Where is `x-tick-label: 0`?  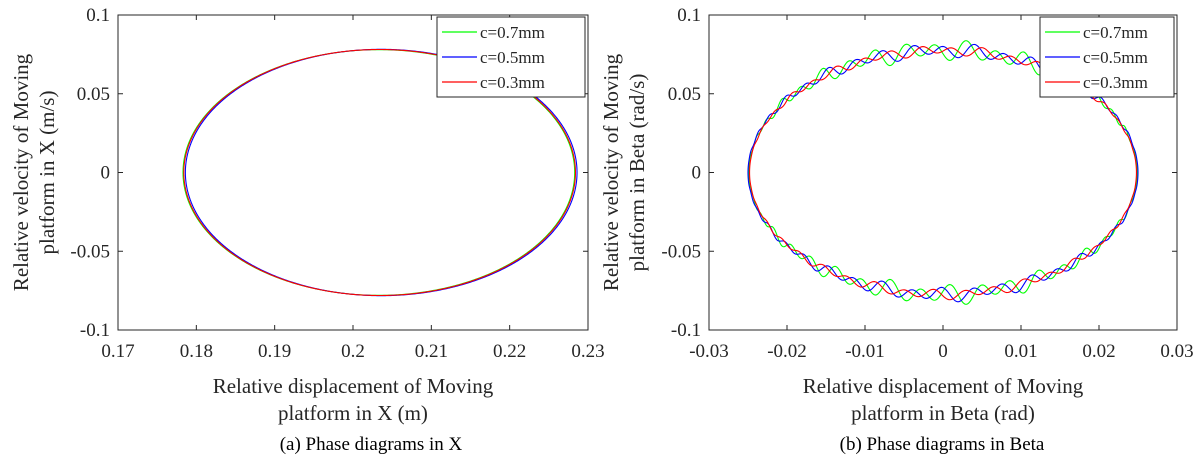
x-tick-label: 0 is located at coordinates (943, 351).